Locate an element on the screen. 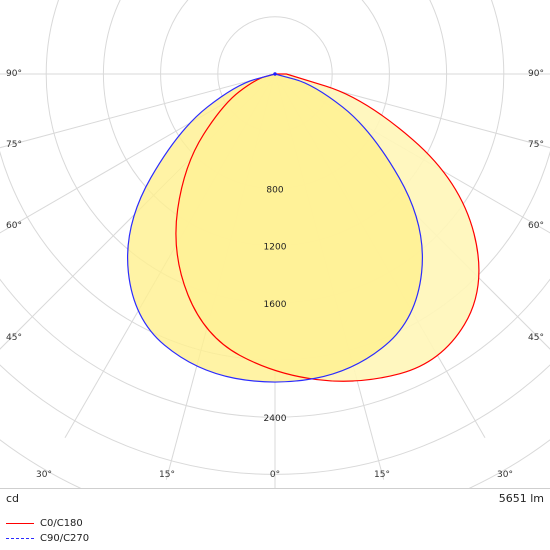  legend-item-c0-c180: C0/C180 is located at coordinates (47, 523).